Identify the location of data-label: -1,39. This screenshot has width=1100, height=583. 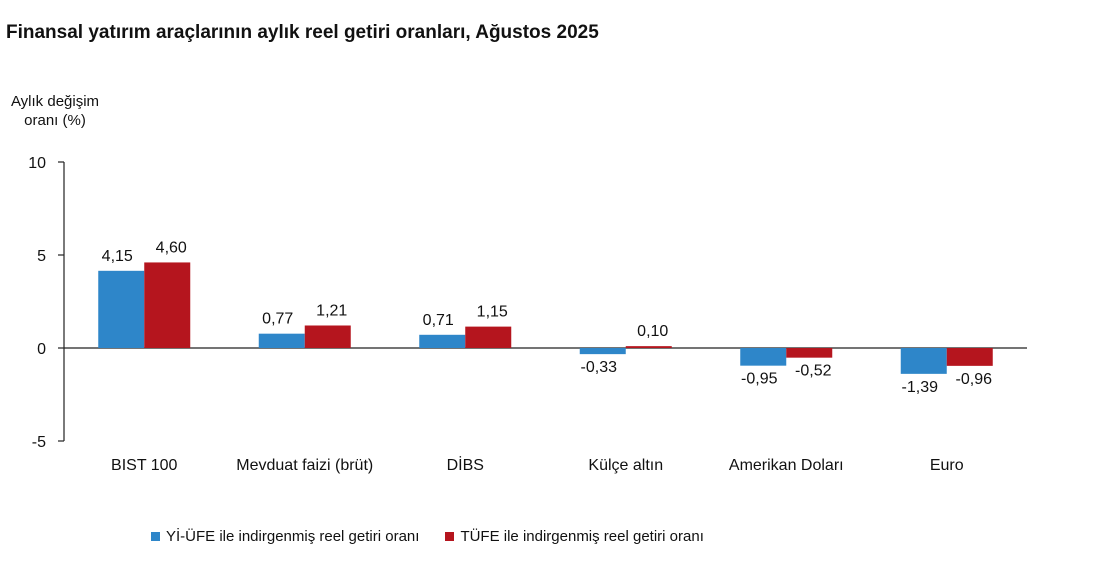
(920, 387).